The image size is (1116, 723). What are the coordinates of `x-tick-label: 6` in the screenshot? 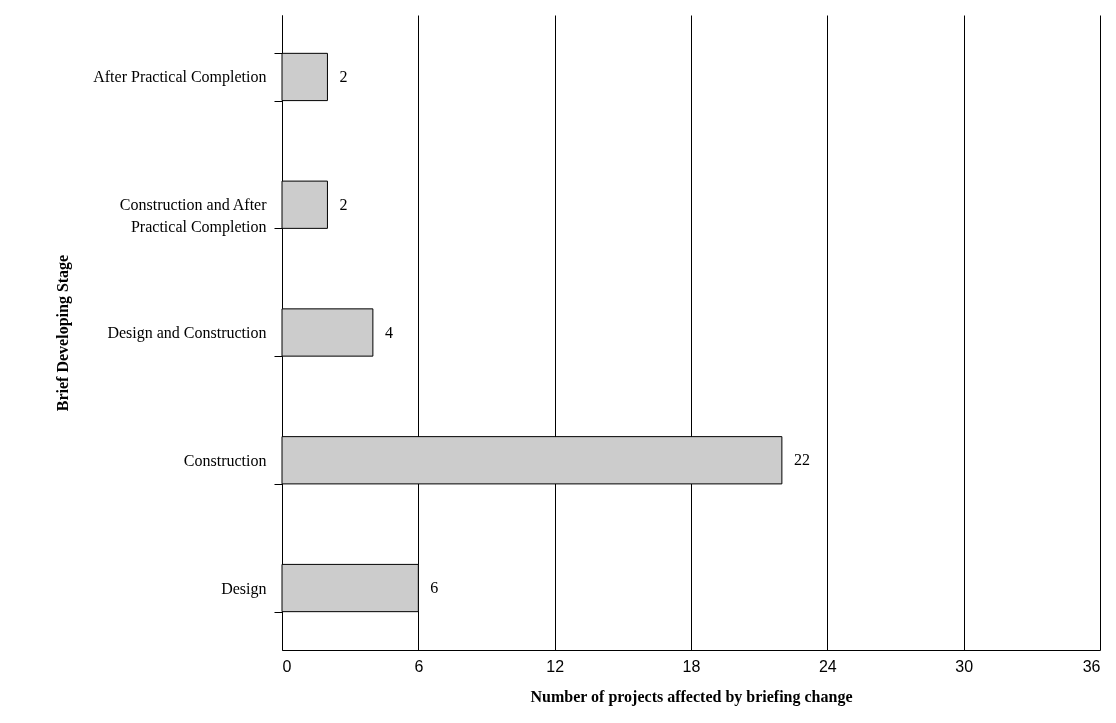 It's located at (419, 666).